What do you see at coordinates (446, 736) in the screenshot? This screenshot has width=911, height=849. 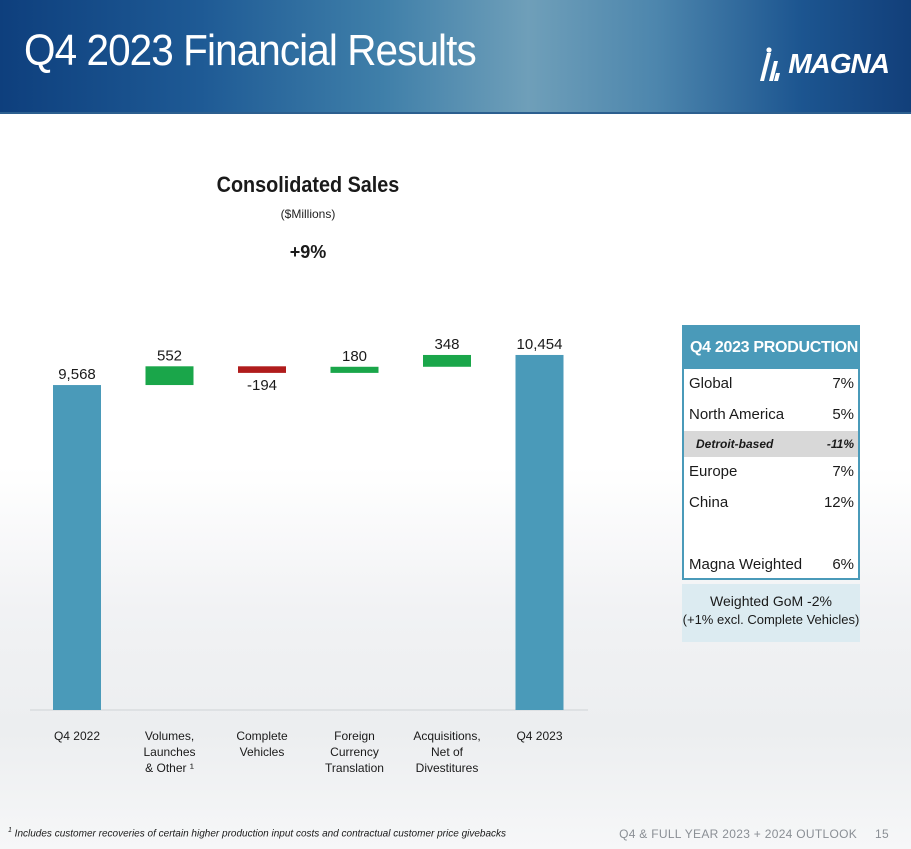 I see `category-label: Acquisitions,` at bounding box center [446, 736].